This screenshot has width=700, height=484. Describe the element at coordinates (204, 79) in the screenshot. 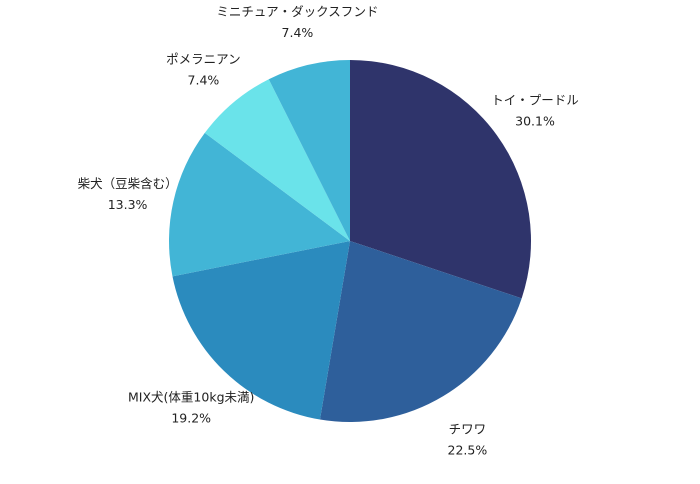

I see `slice-value-4: 7.4%` at that location.